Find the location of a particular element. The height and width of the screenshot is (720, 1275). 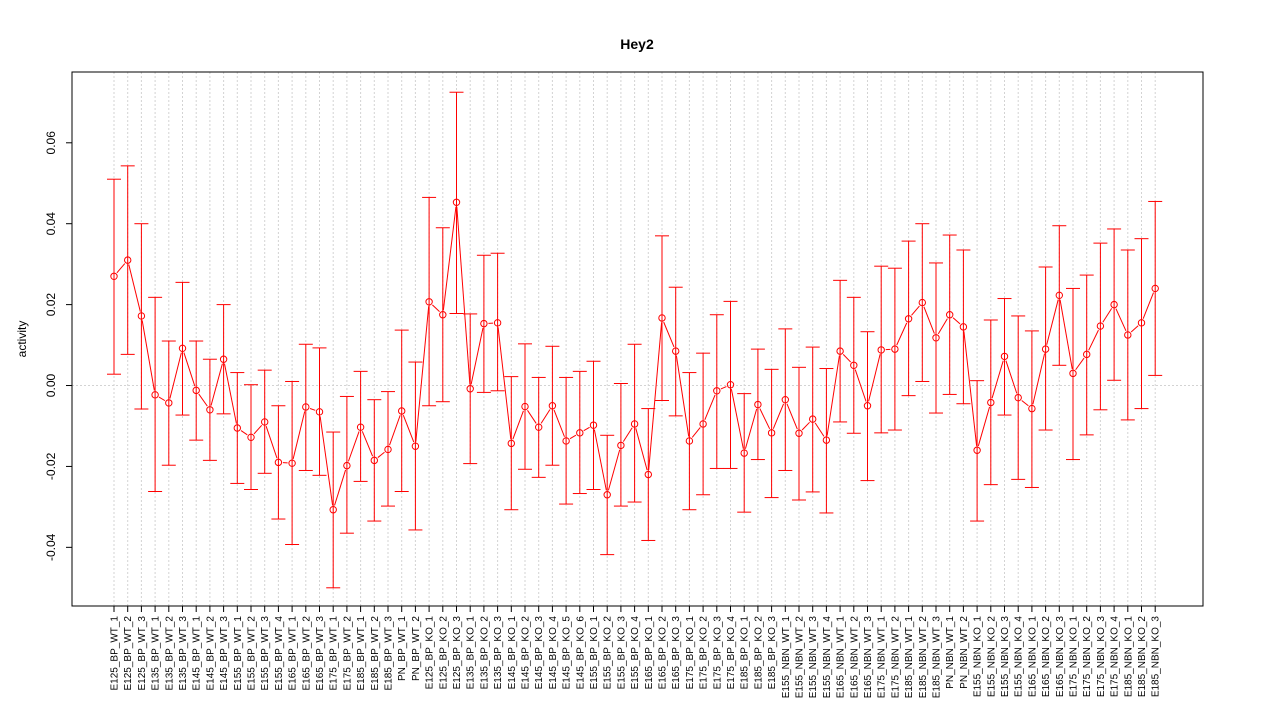

x-tick-label: E165_NBN_KO_2 is located at coordinates (1046, 657).